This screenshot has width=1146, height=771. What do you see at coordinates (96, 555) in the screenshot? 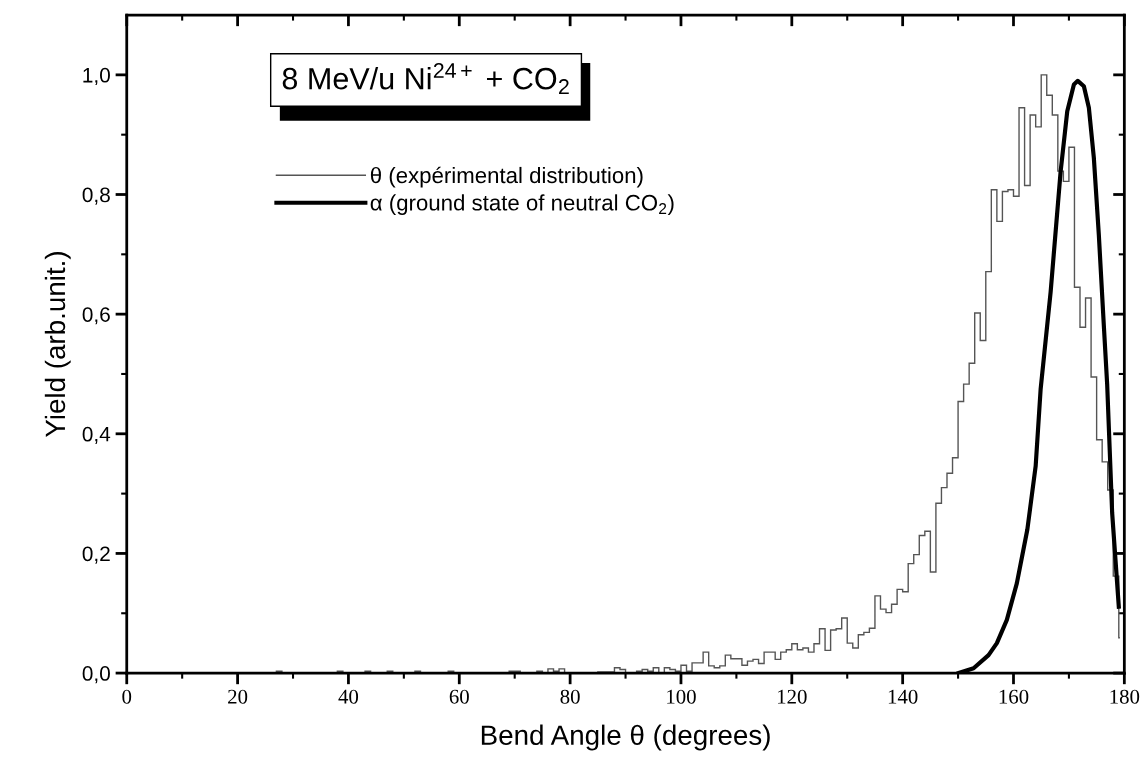
I see `y-tick-label: 0,2` at bounding box center [96, 555].